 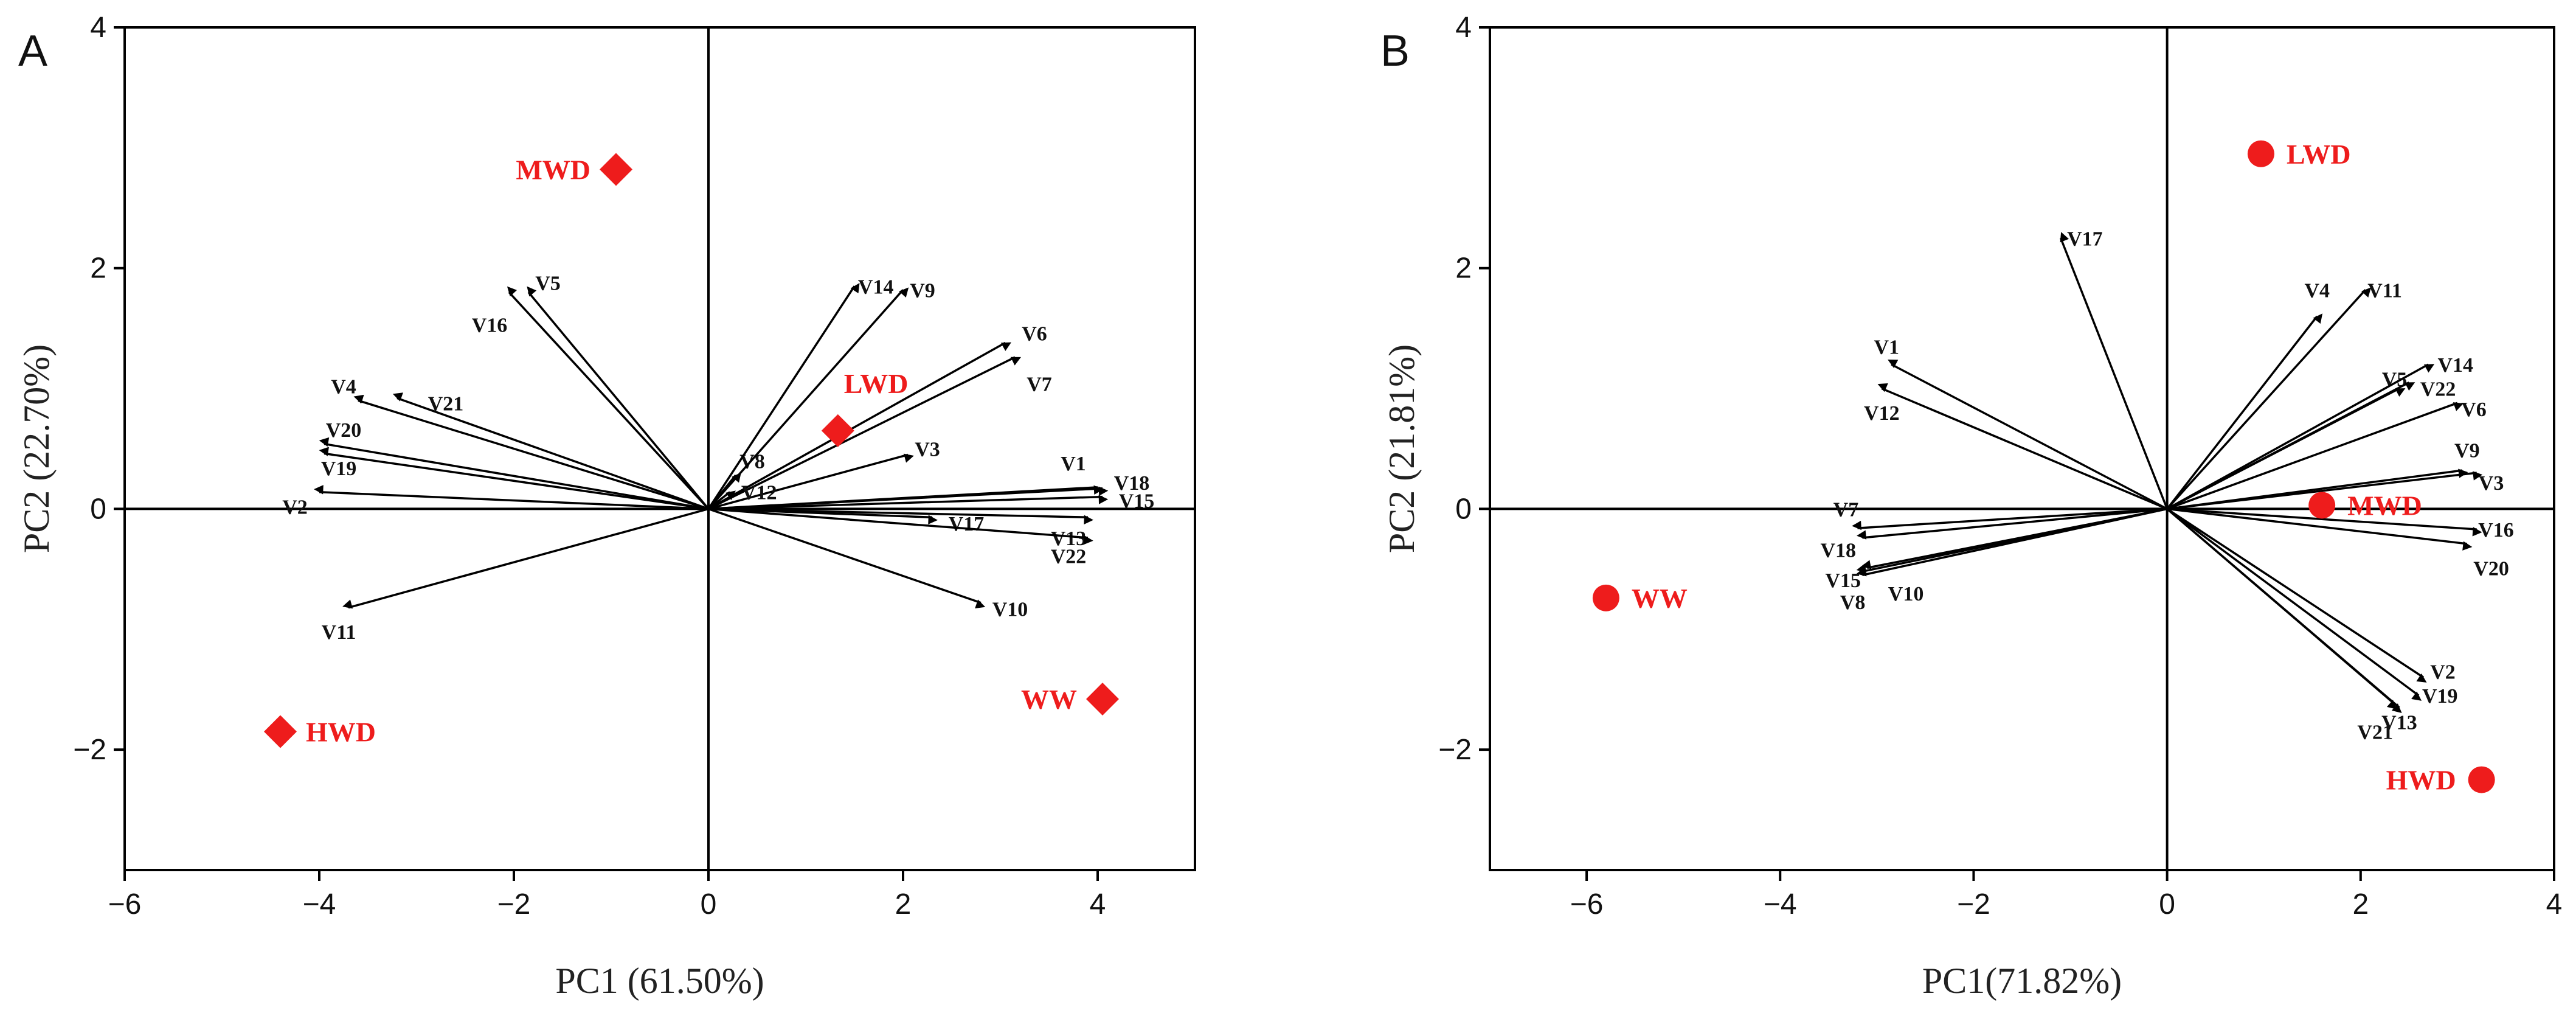 What do you see at coordinates (931, 501) in the screenshot?
I see `loading-vector-v15: V15` at bounding box center [931, 501].